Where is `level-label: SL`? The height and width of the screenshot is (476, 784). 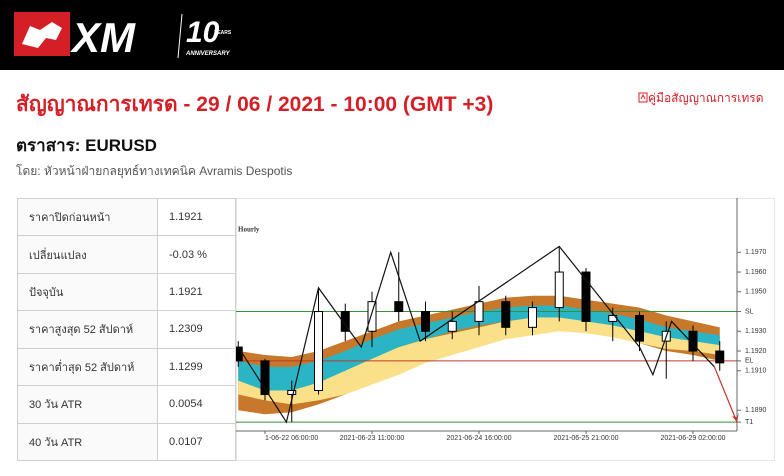 level-label: SL is located at coordinates (749, 311).